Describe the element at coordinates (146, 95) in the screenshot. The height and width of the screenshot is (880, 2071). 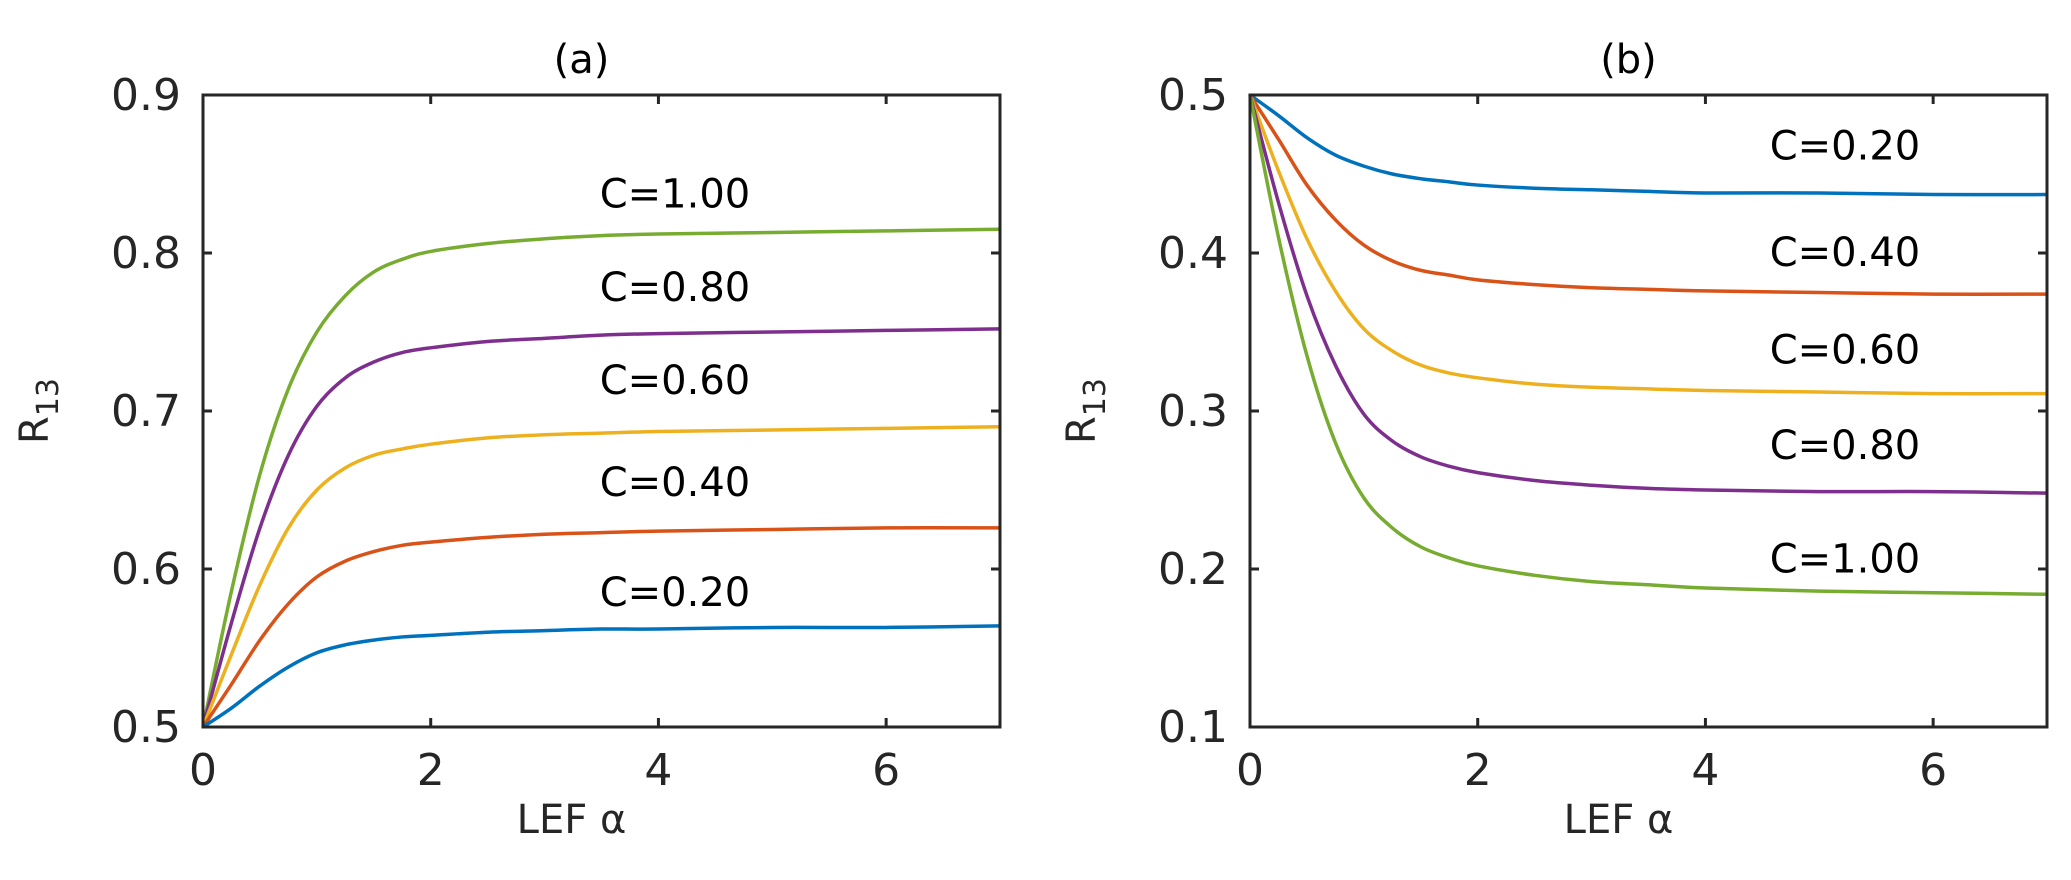
I see `y-tick-label: 0.9` at that location.